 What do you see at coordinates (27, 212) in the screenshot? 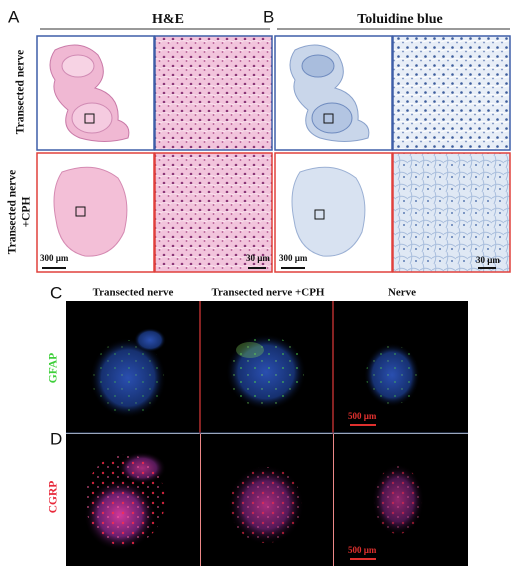
I see `row-label: +CPH` at bounding box center [27, 212].